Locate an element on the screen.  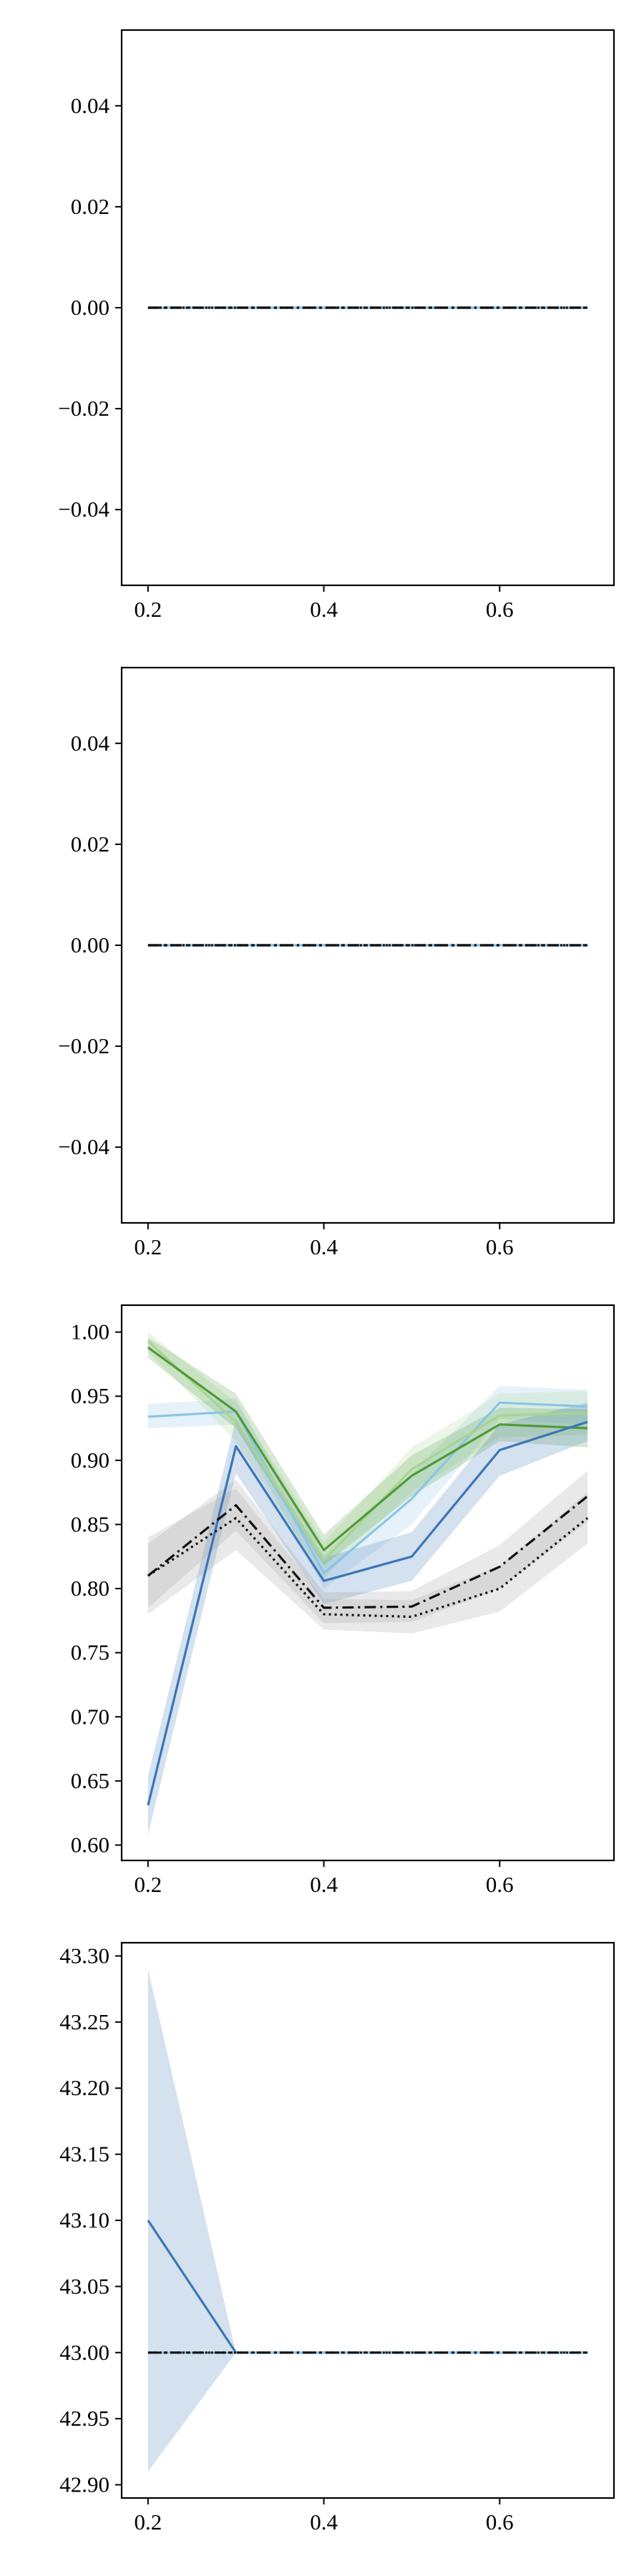
y-tick-label: 43.20 is located at coordinates (84, 2087).